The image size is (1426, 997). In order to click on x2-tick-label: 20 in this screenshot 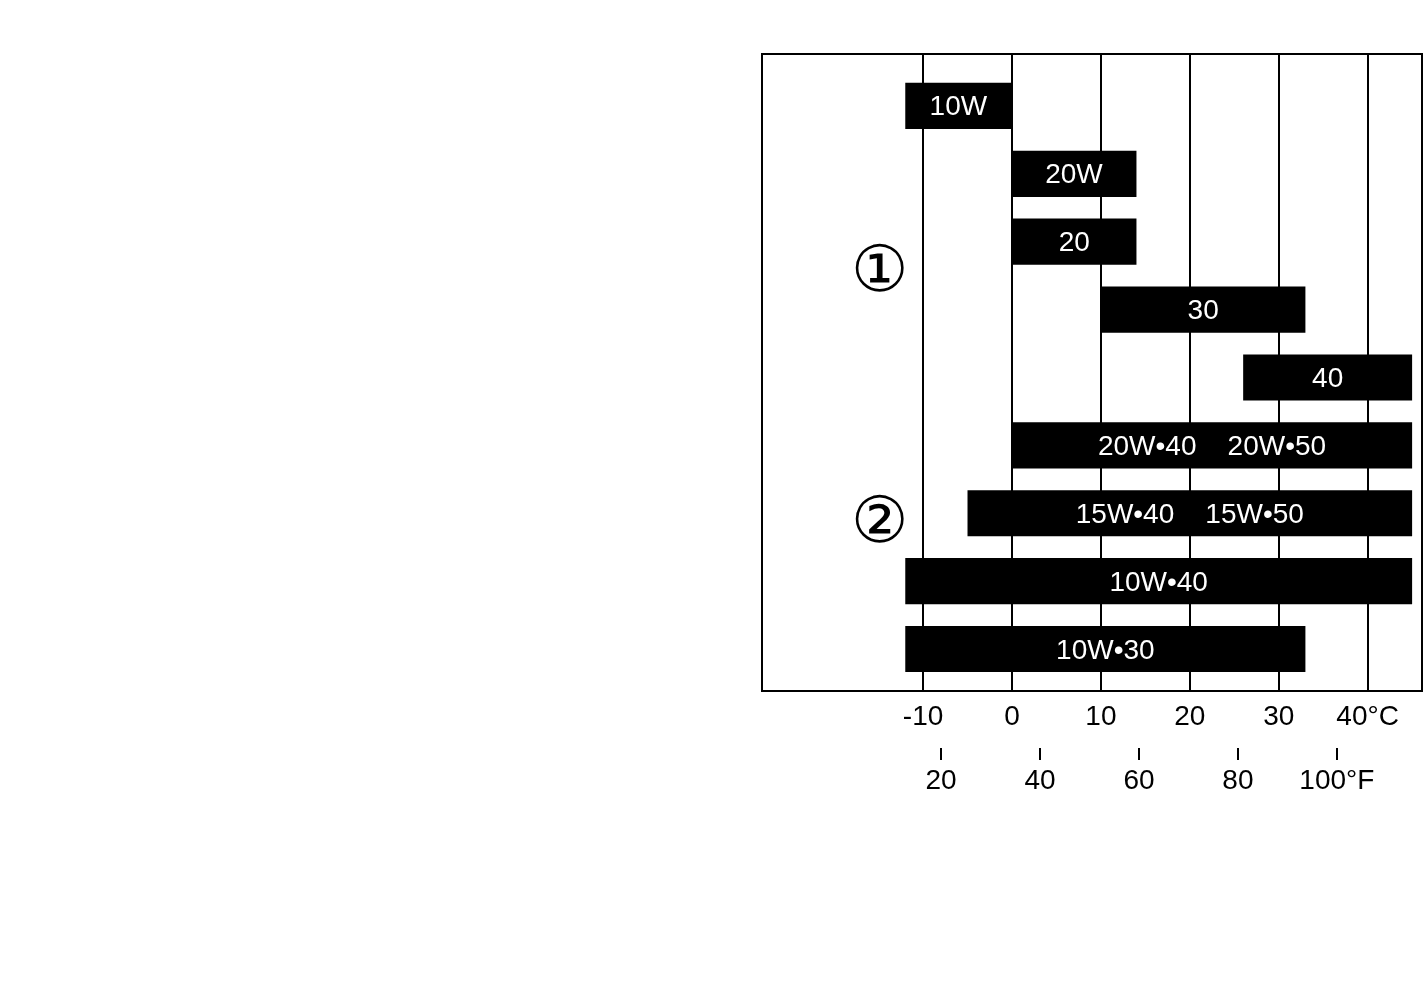, I will do `click(941, 779)`.